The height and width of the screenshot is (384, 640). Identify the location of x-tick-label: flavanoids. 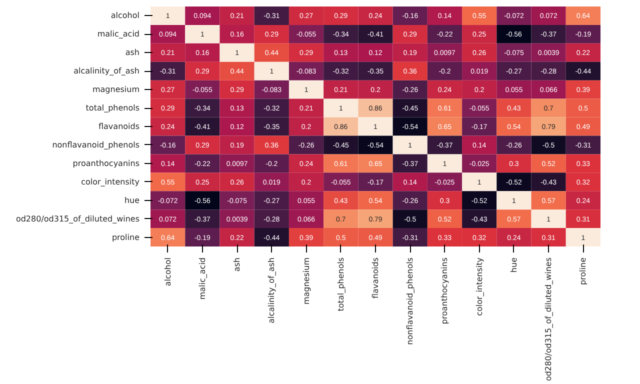
(375, 278).